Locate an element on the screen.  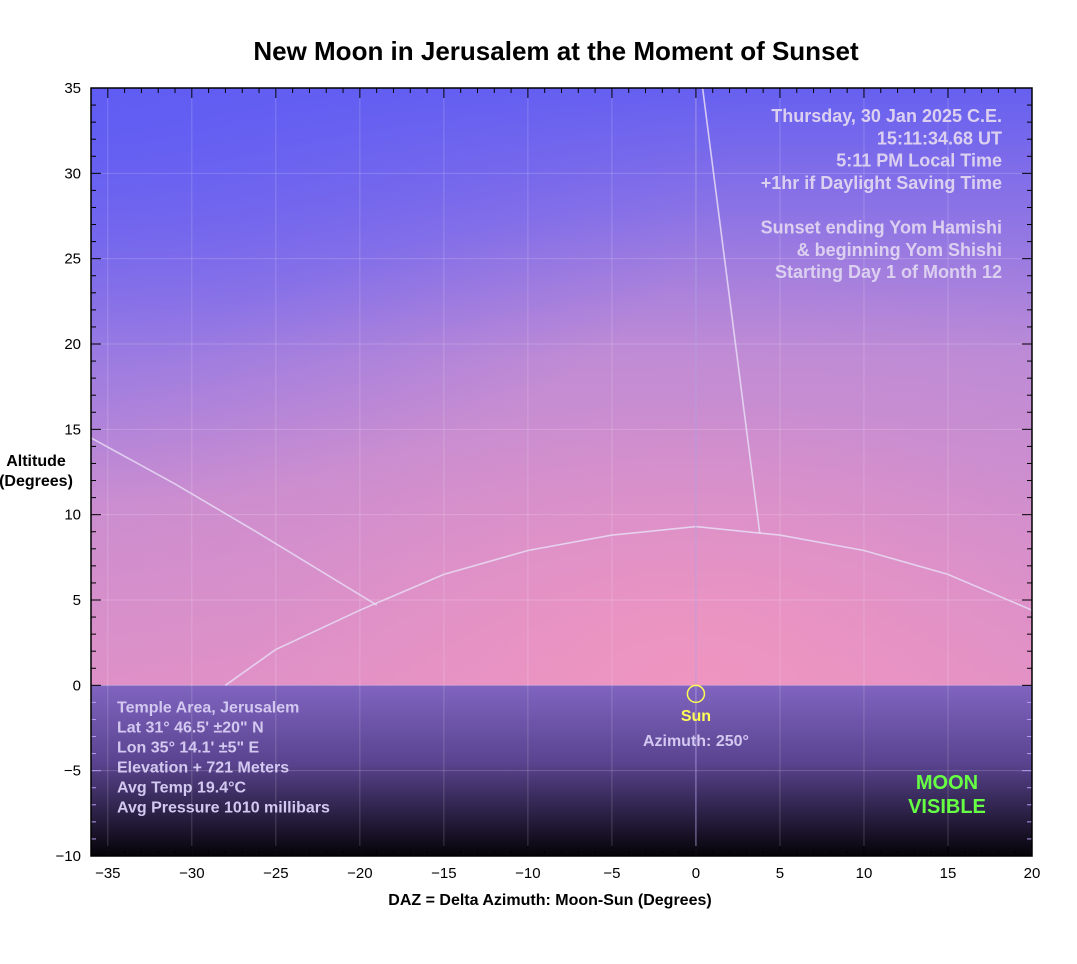
x-tick-label: −20 is located at coordinates (359, 873).